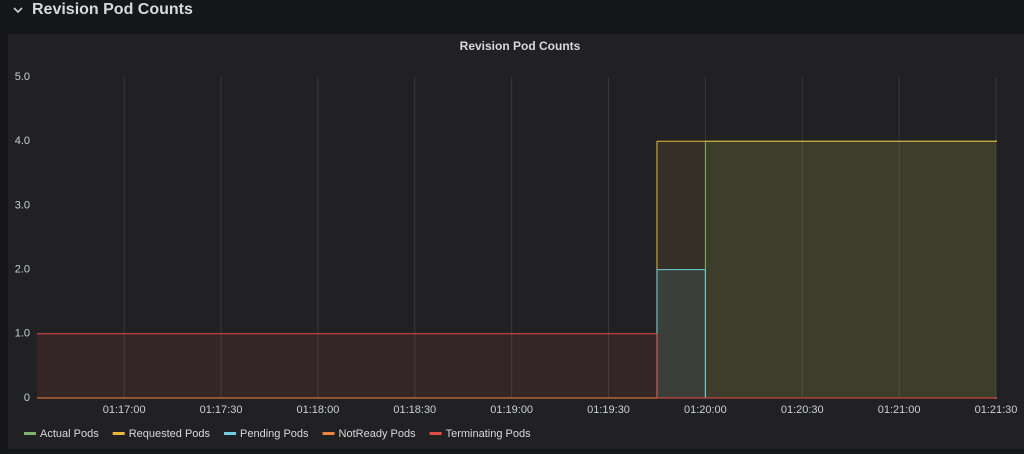  I want to click on x-tick-label: 01:21:30, so click(996, 410).